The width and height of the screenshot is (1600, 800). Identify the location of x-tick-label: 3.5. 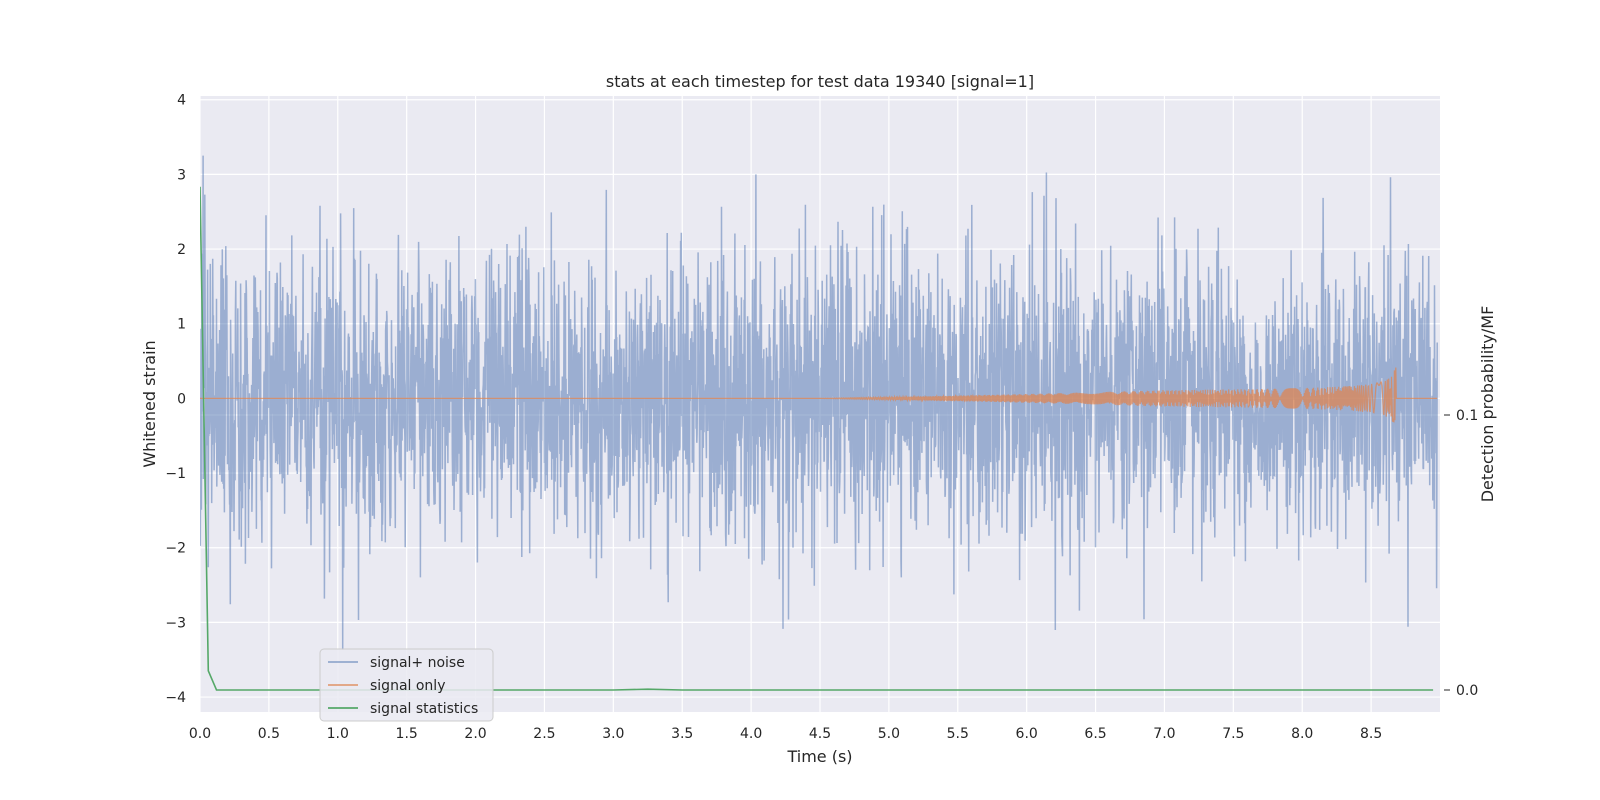
(682, 734).